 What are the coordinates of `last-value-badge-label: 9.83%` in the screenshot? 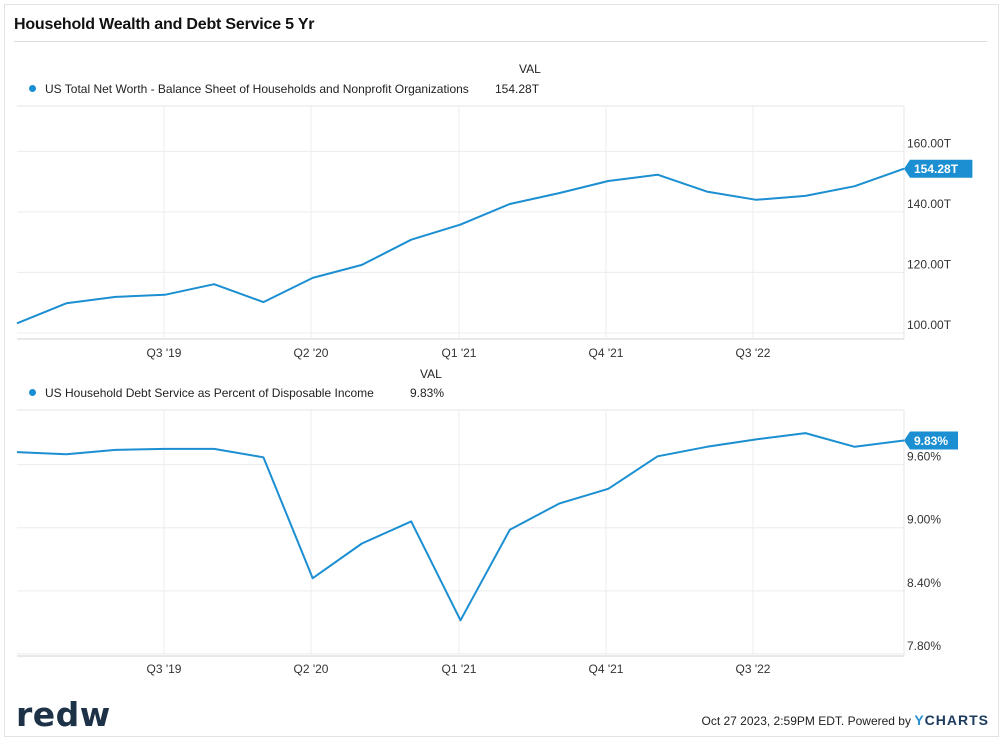 It's located at (931, 441).